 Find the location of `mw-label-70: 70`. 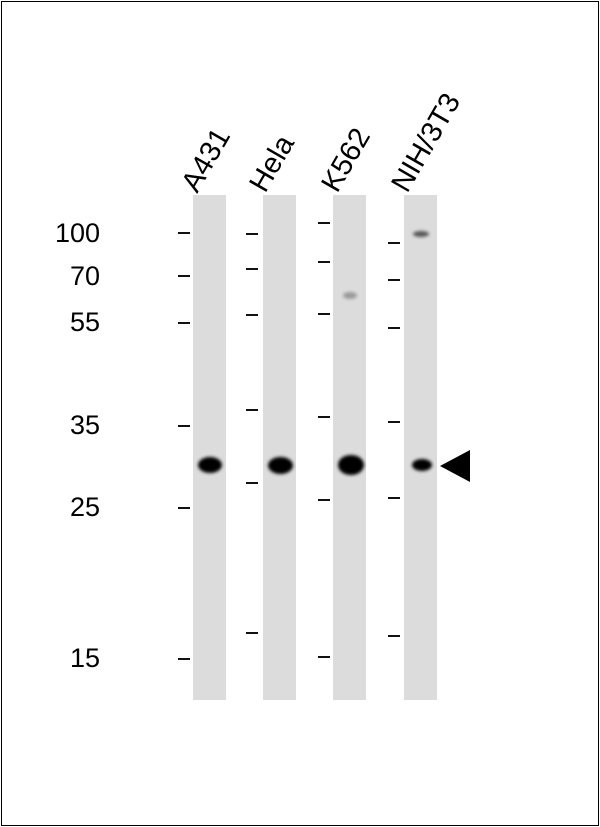

mw-label-70: 70 is located at coordinates (84, 276).